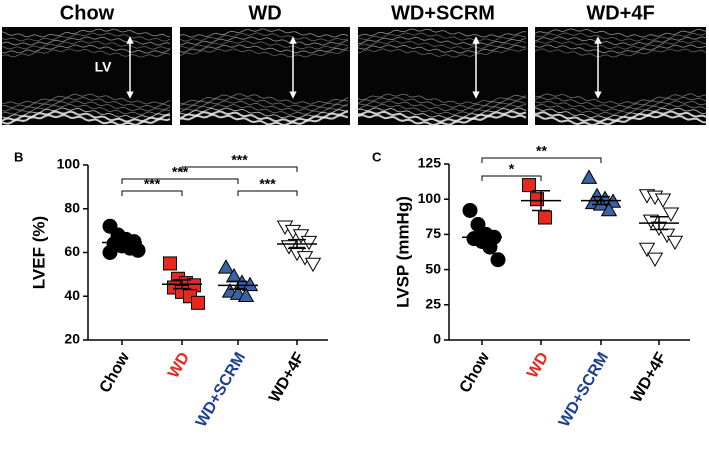  I want to click on y-tick-label: 20, so click(72, 339).